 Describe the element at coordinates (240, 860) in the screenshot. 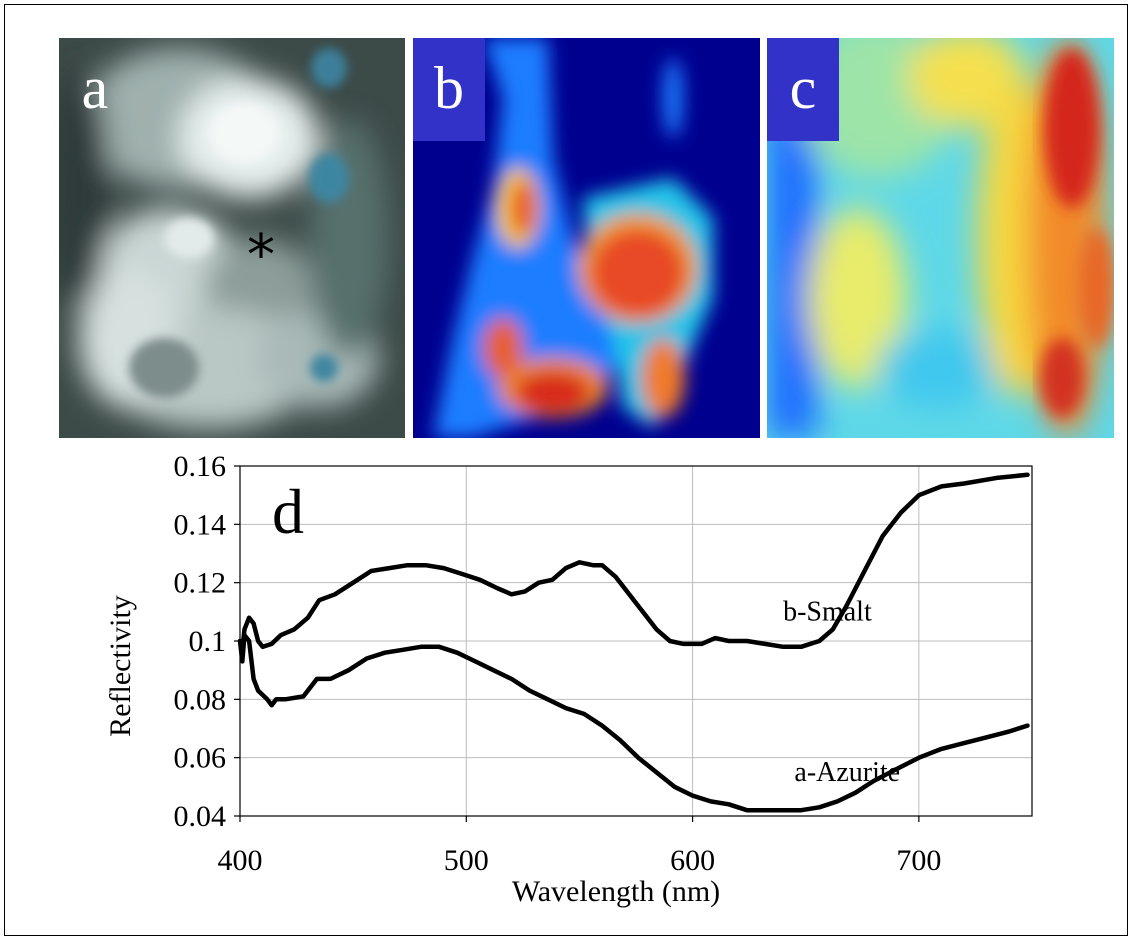

I see `x-tick-label-0: 400` at that location.